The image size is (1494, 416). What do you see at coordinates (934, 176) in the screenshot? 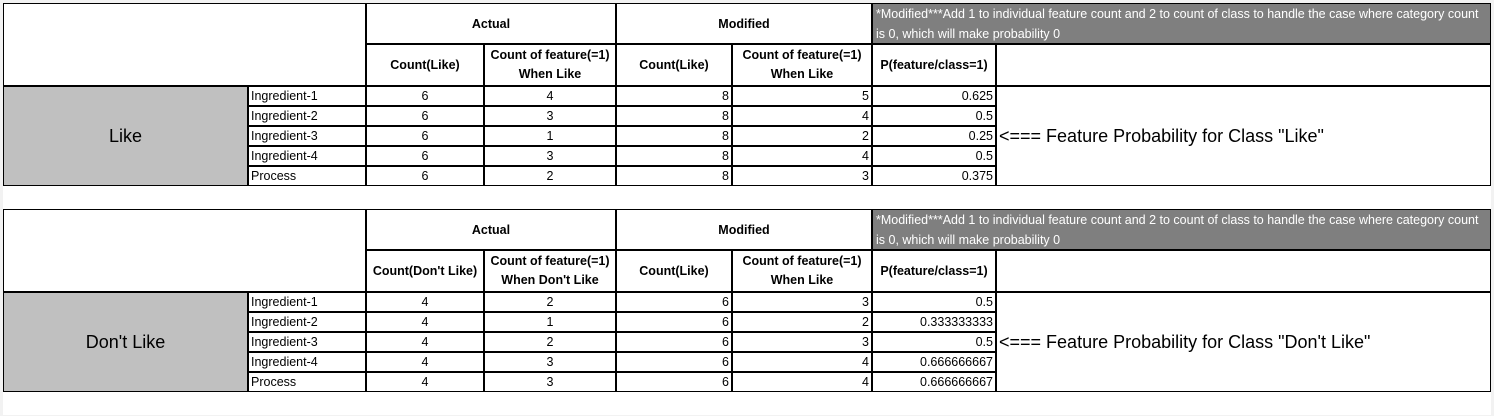
I see `probability-cell: 0.375` at bounding box center [934, 176].